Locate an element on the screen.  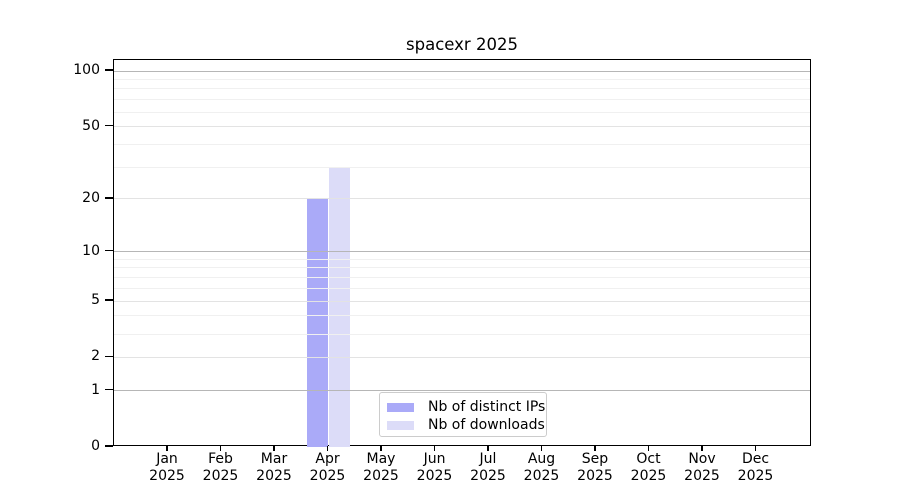
x-tick-label-5: Jun 2025 is located at coordinates (434, 467).